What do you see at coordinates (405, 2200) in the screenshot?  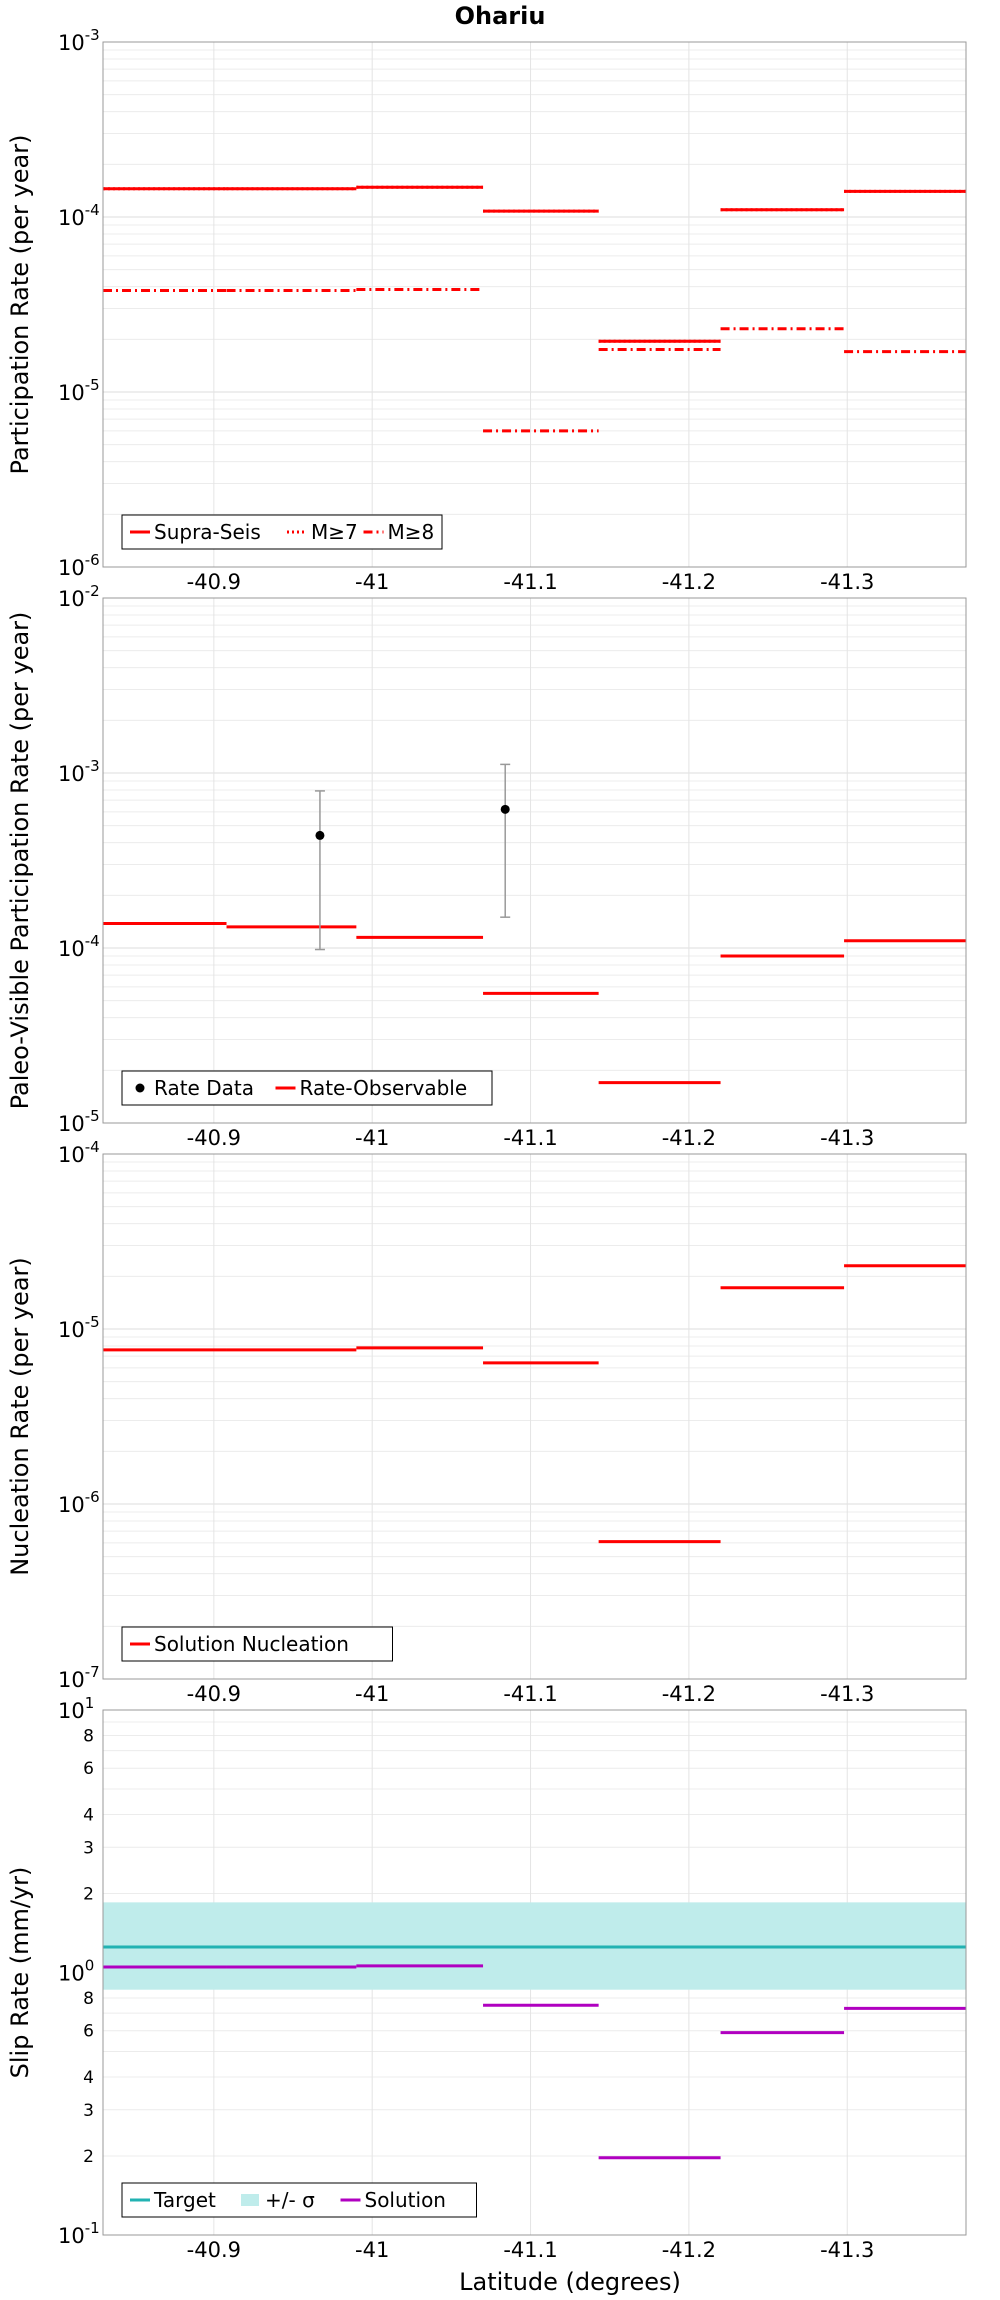 I see `legend-label: Solution` at bounding box center [405, 2200].